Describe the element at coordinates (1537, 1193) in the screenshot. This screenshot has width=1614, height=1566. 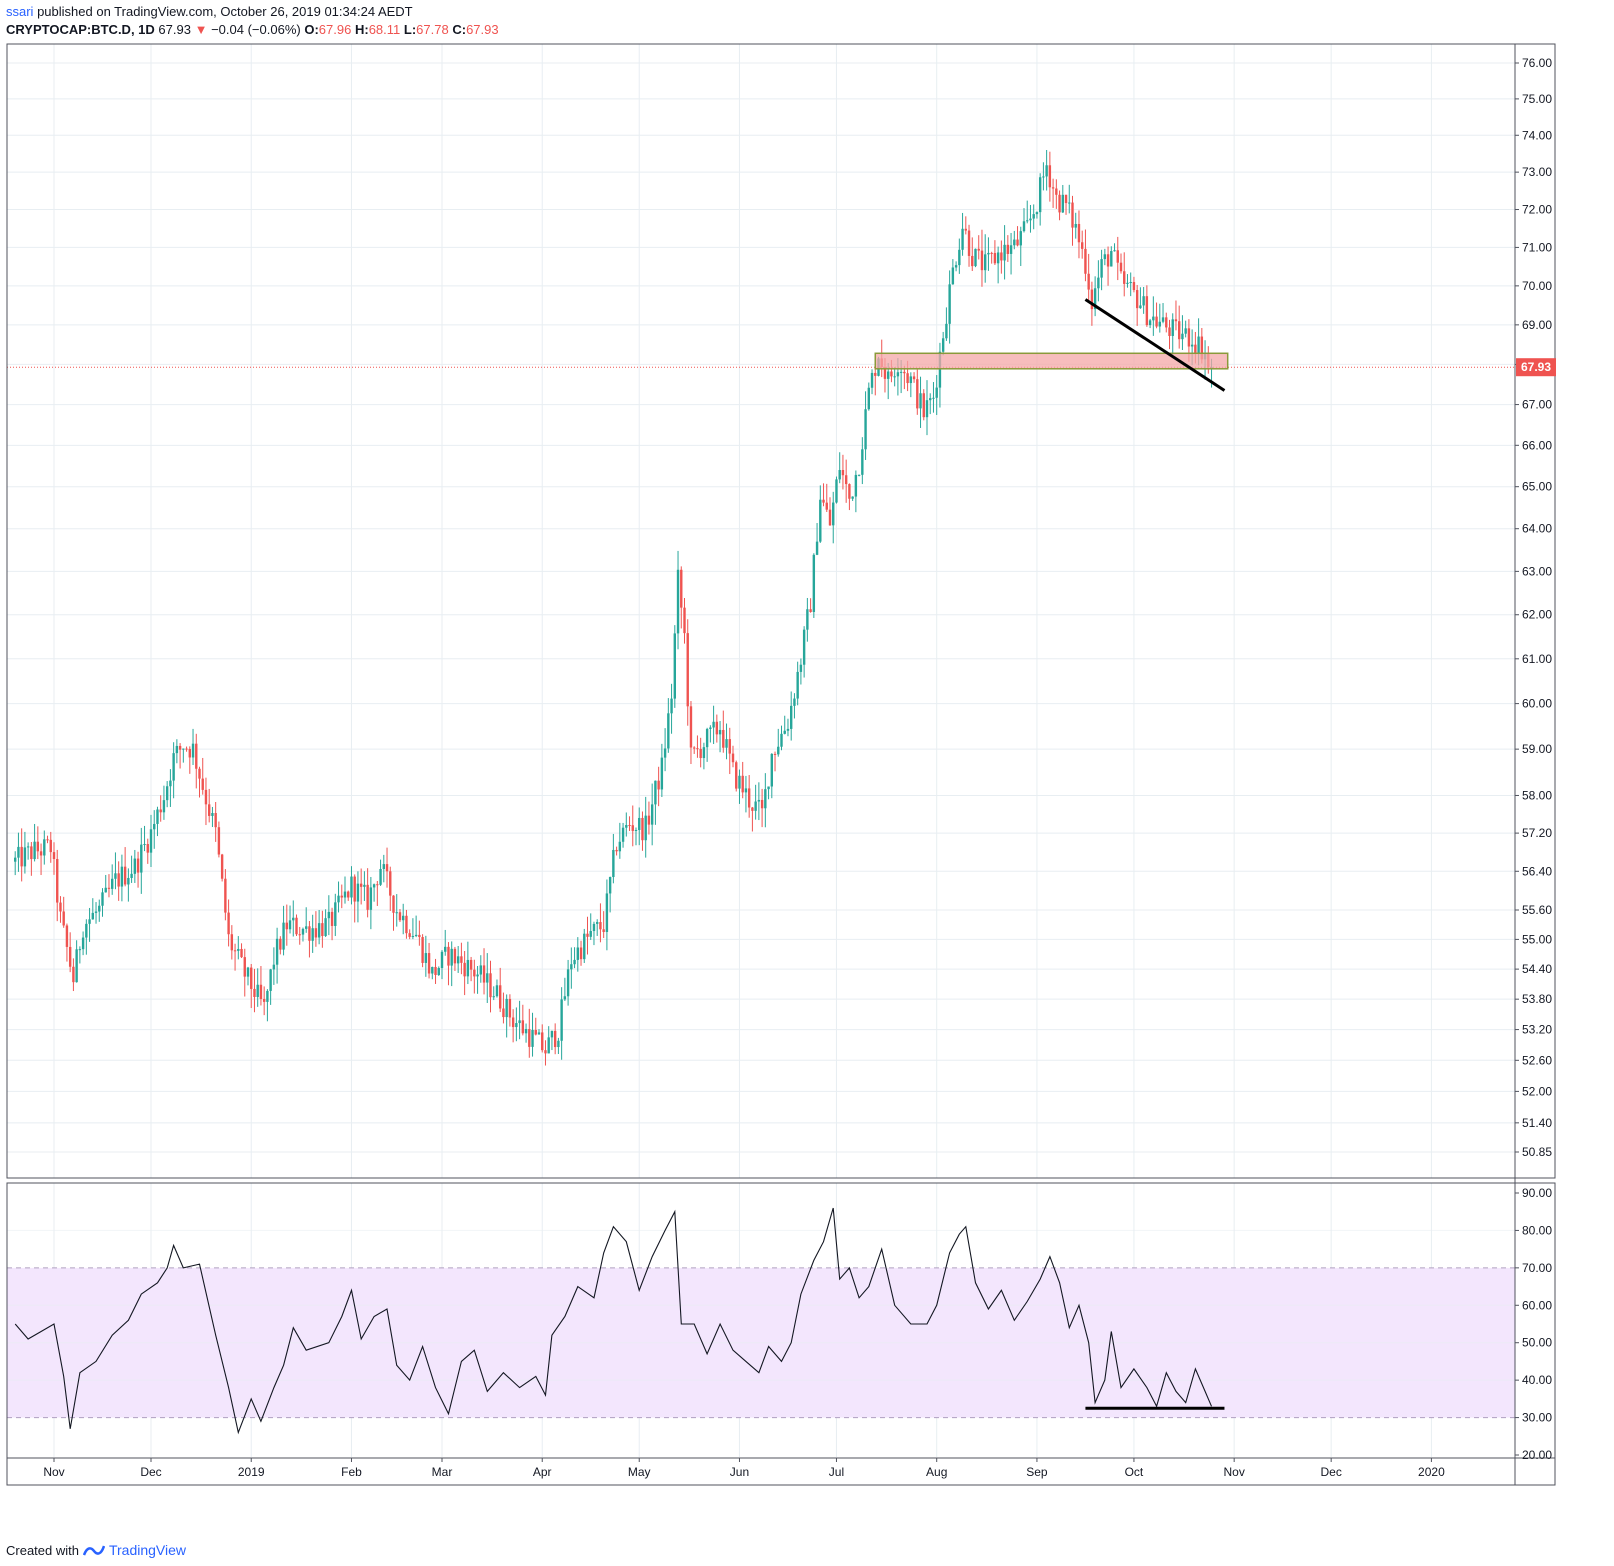
I see `rsi-tick-label: 90.00` at that location.